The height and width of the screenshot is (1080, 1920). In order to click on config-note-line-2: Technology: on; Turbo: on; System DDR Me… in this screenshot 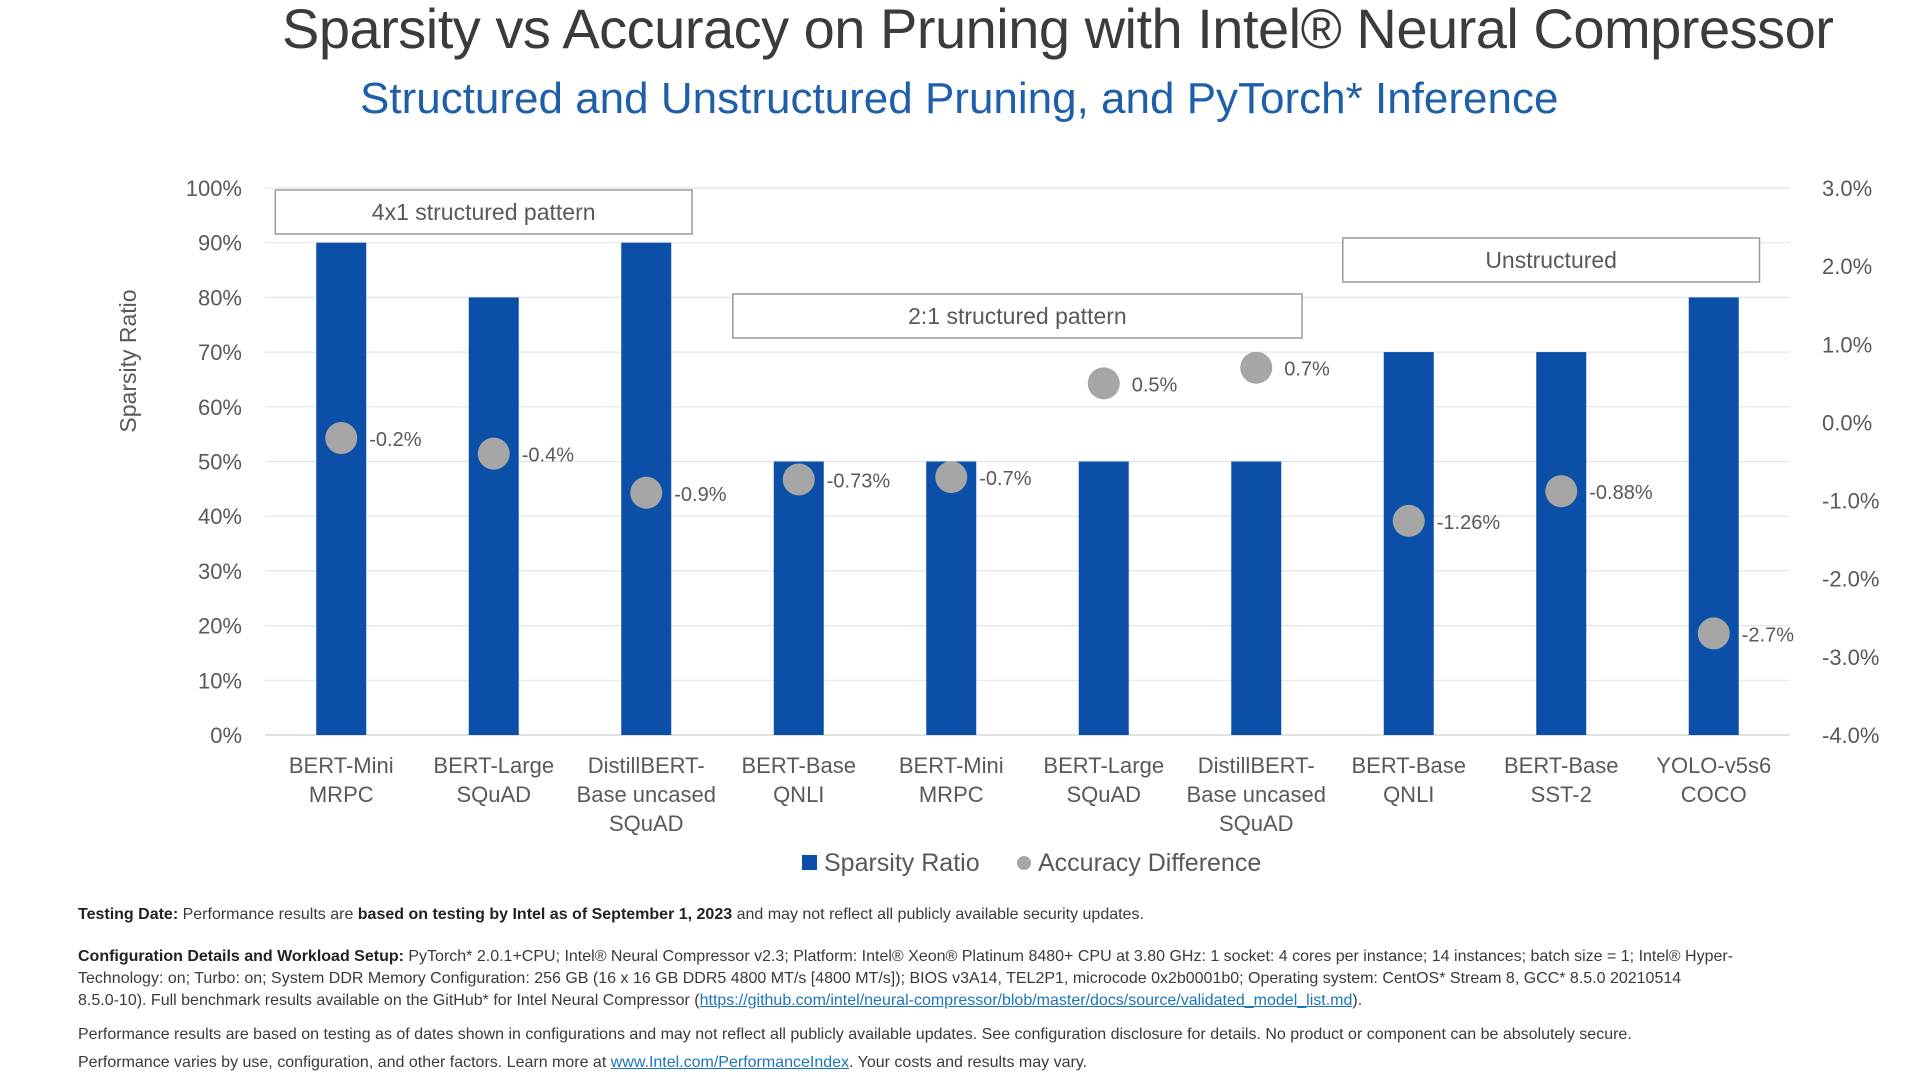, I will do `click(880, 978)`.